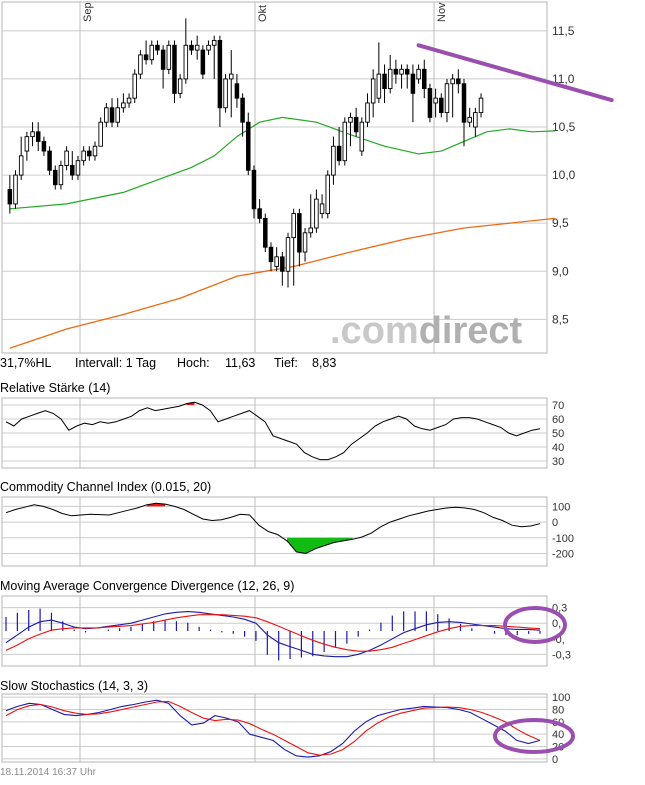  I want to click on x-month-label: Okt, so click(263, 13).